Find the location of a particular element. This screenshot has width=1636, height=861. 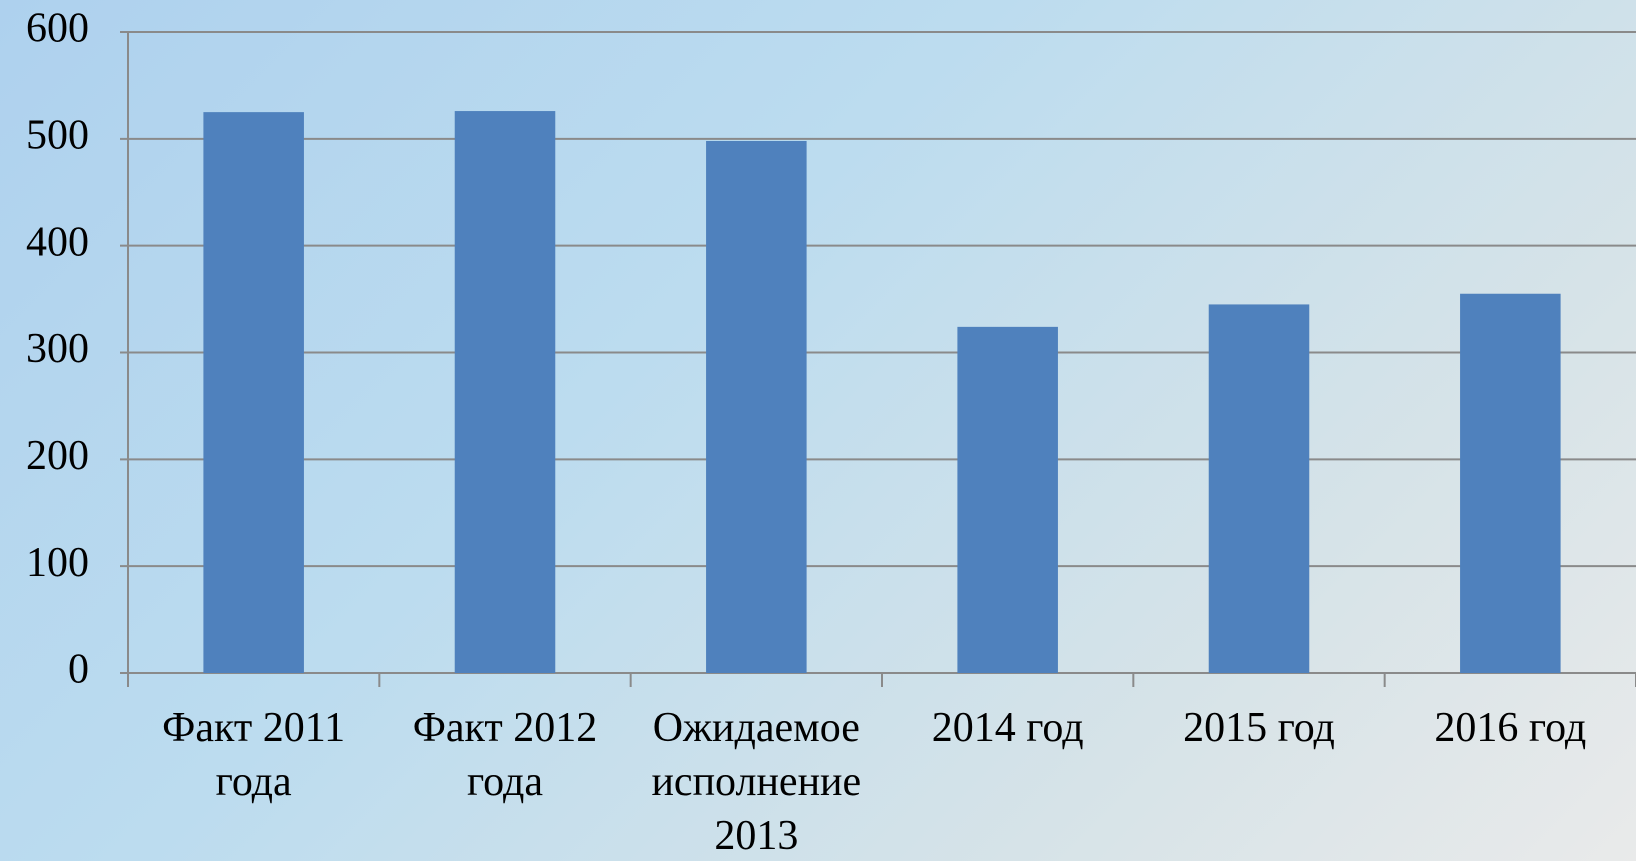

x-tick-label: 2016 год is located at coordinates (1510, 728).